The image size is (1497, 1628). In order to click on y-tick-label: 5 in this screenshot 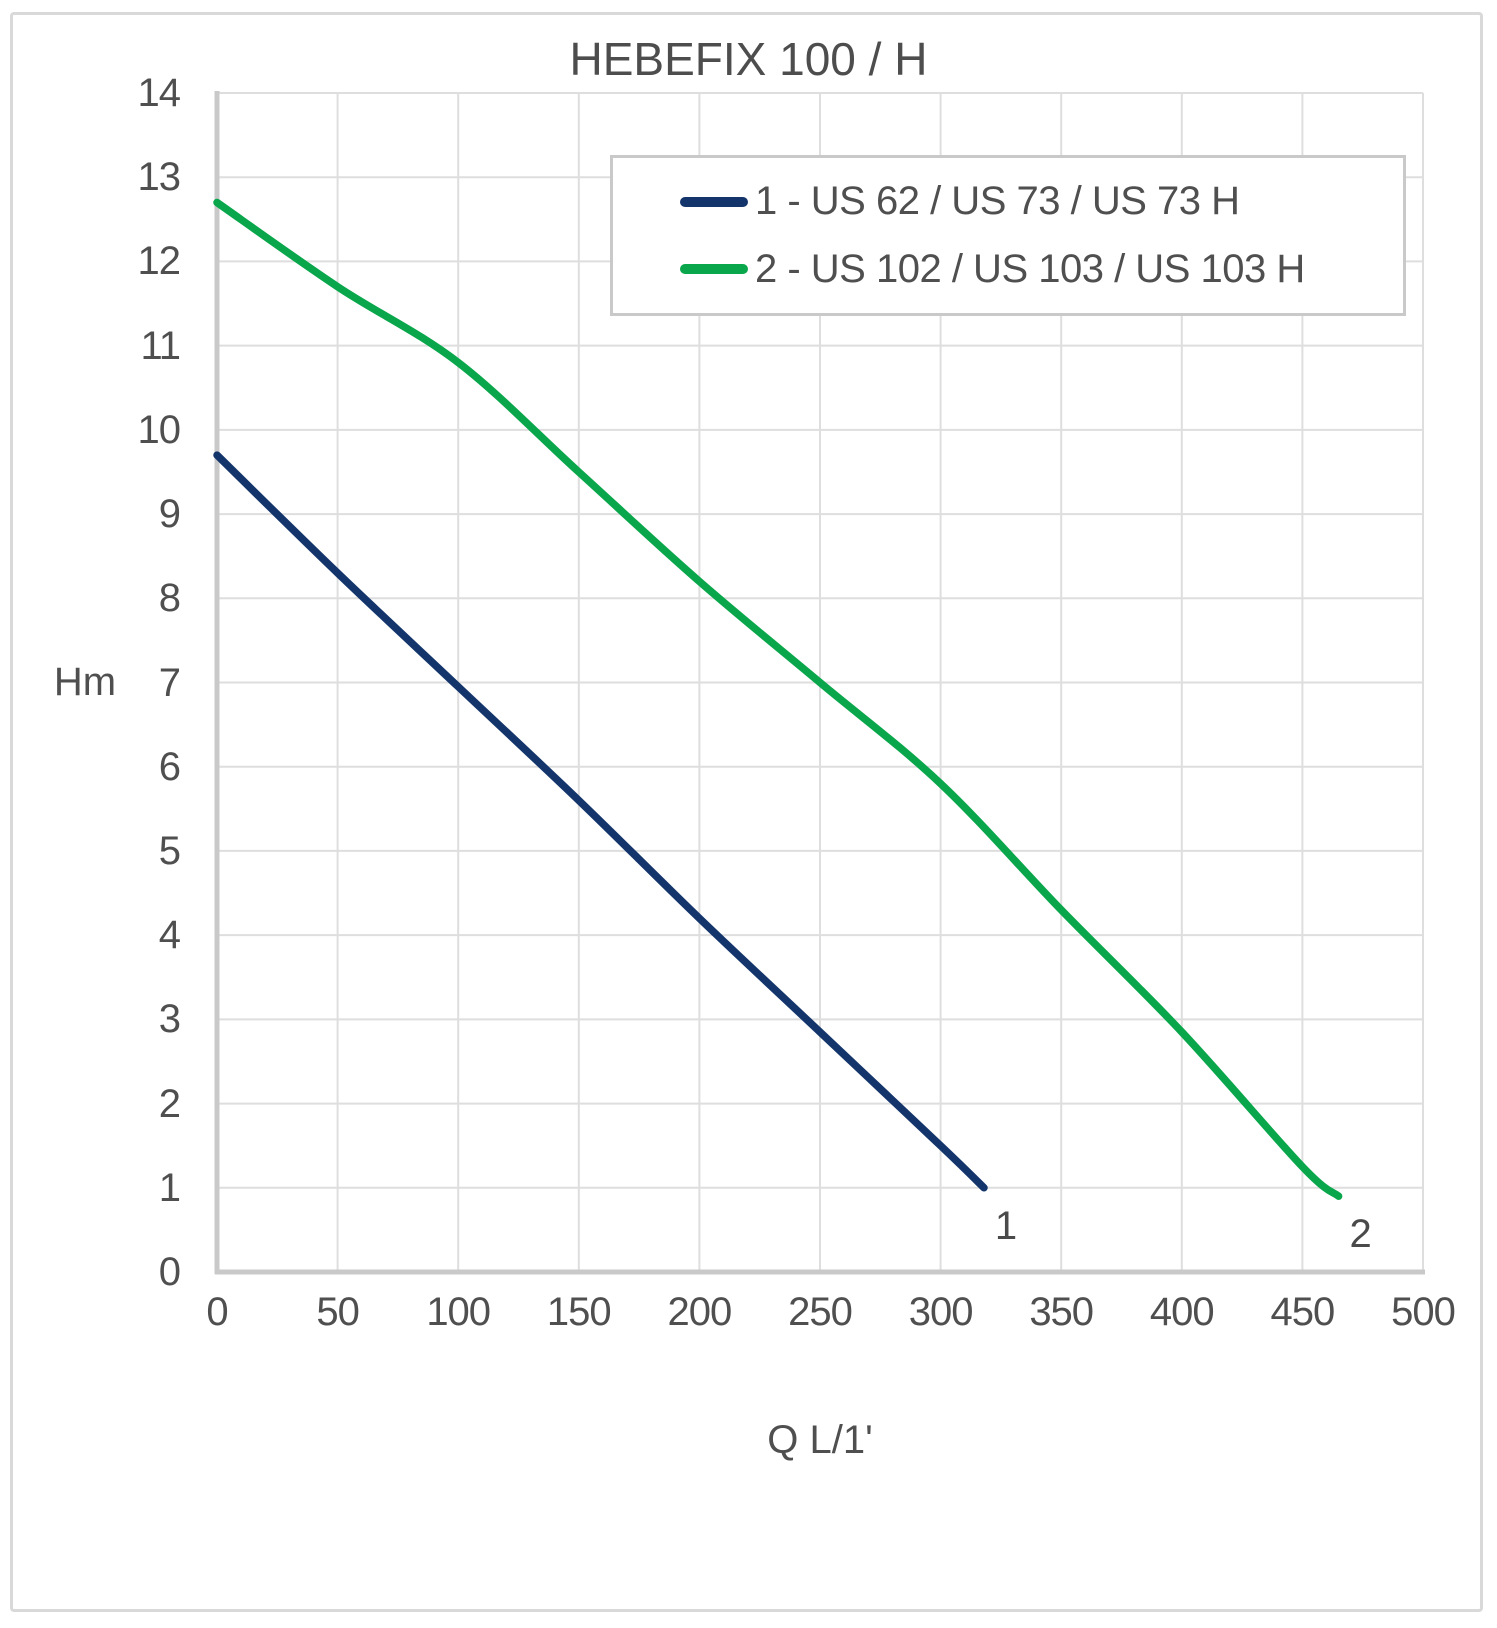, I will do `click(169, 850)`.